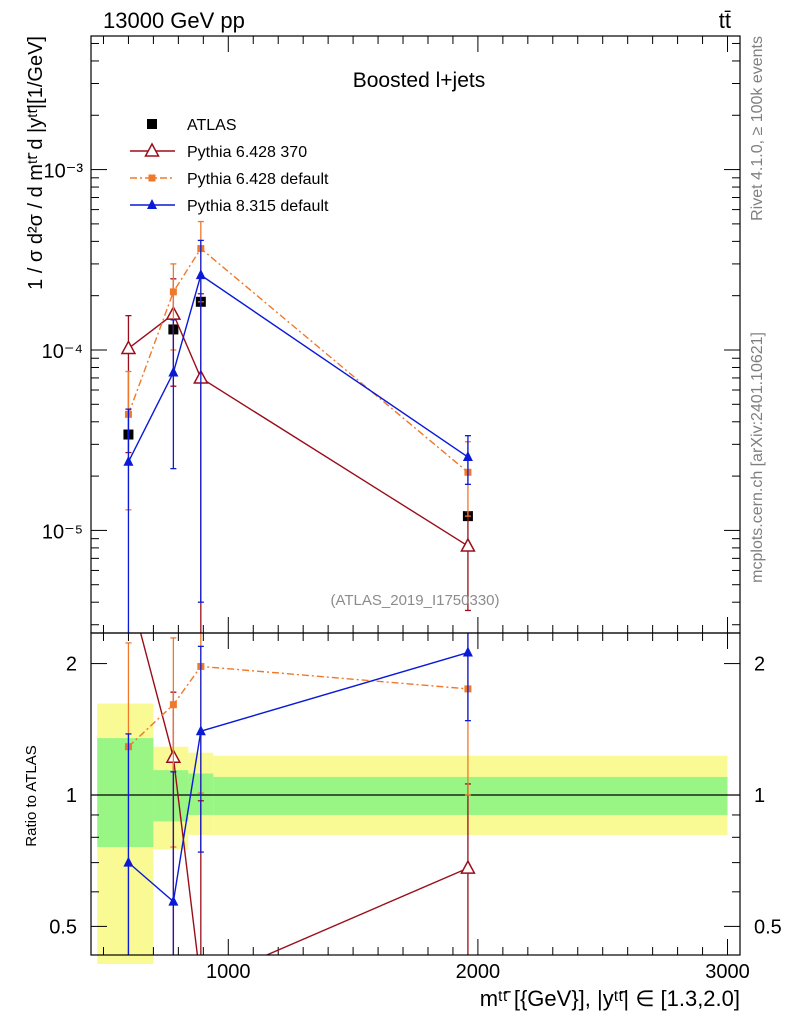 This screenshot has height=1024, width=786. What do you see at coordinates (258, 206) in the screenshot?
I see `legend-label: Pythia 8.315 default` at bounding box center [258, 206].